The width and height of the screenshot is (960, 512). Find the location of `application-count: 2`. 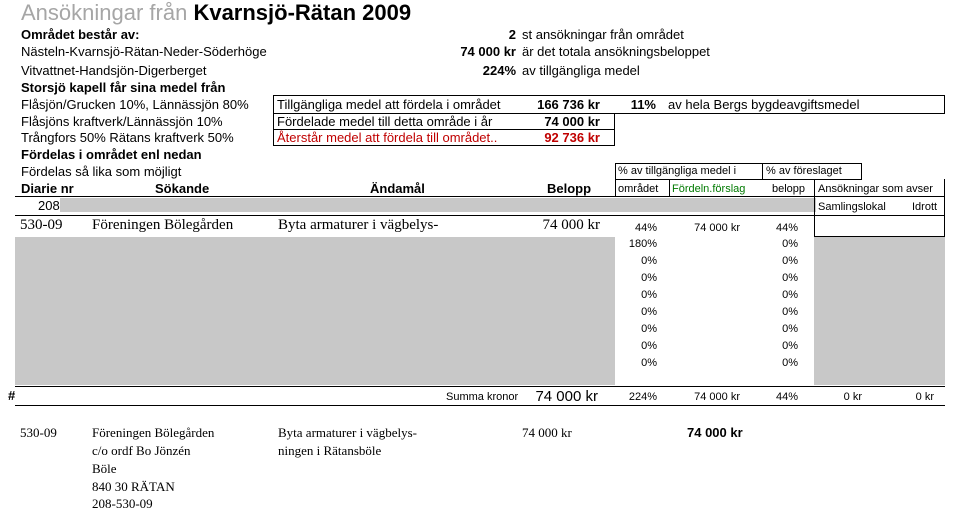

application-count: 2 is located at coordinates (512, 34).